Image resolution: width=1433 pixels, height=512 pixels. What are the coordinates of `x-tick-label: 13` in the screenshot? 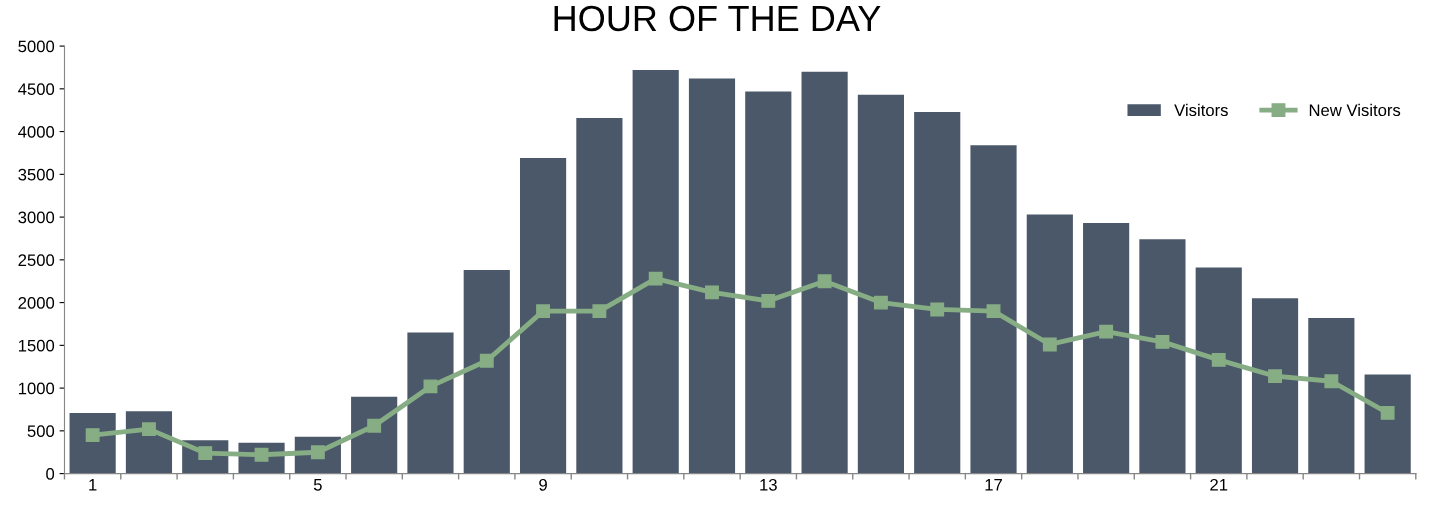 It's located at (768, 484).